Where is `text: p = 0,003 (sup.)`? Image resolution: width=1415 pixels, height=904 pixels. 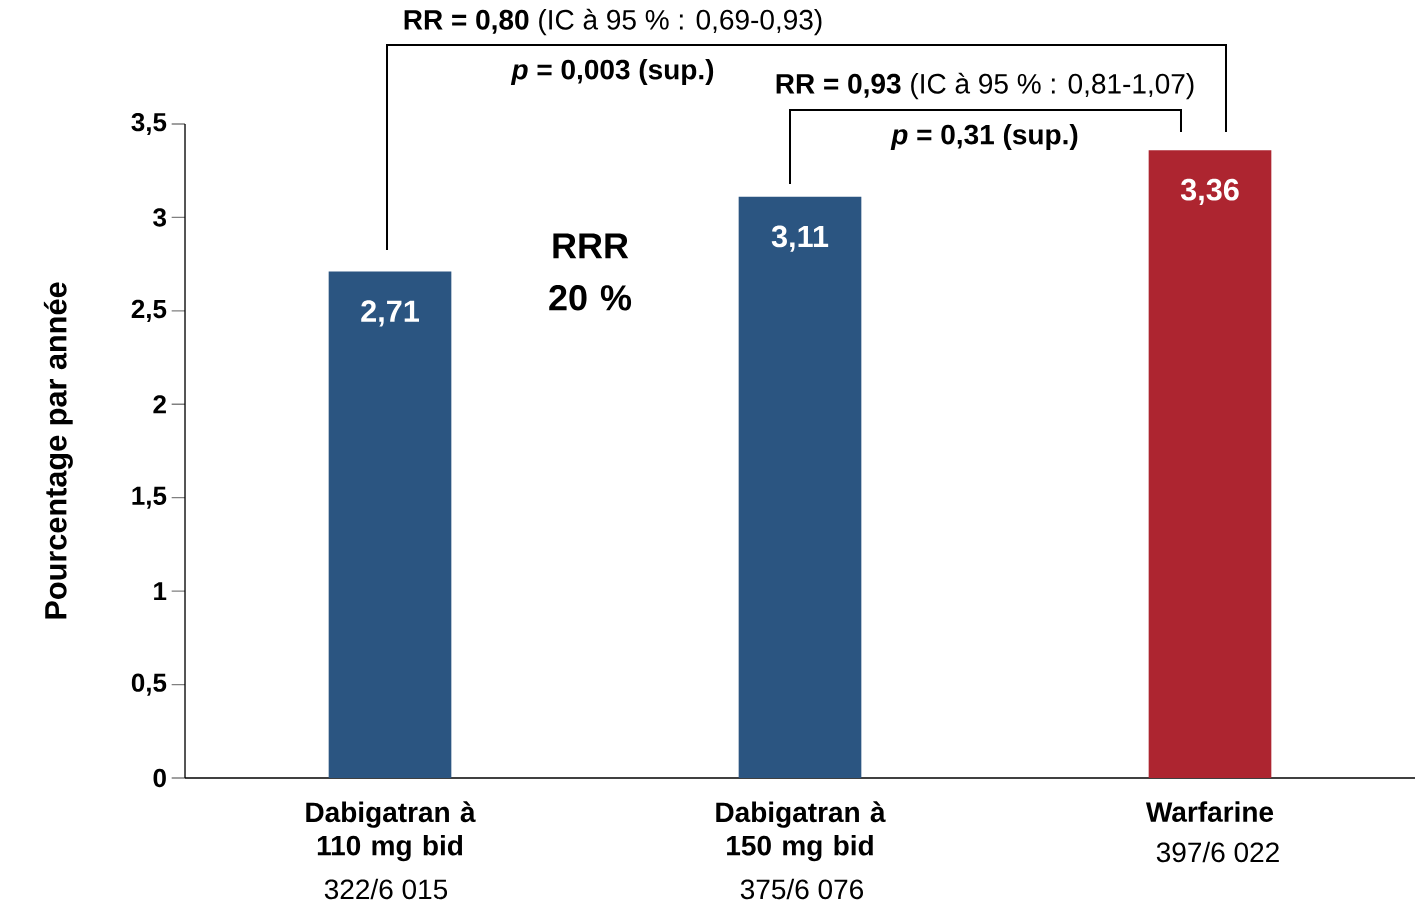 text: p = 0,003 (sup.) is located at coordinates (612, 72).